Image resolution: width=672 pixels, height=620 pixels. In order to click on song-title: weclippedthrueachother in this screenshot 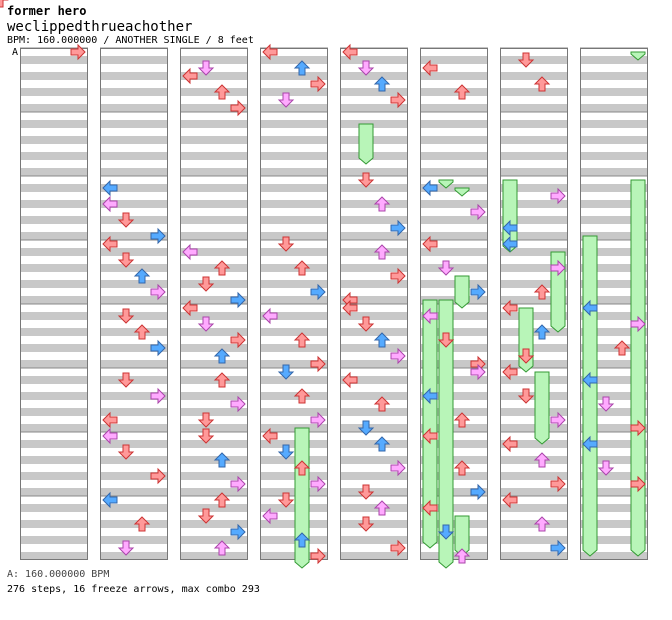, I will do `click(100, 27)`.